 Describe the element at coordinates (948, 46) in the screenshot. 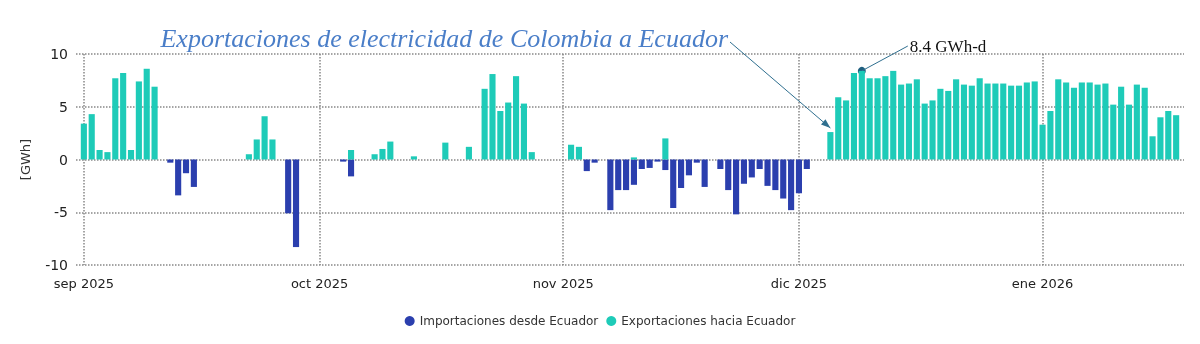

I see `annotation: 8.4 GWh-d` at that location.